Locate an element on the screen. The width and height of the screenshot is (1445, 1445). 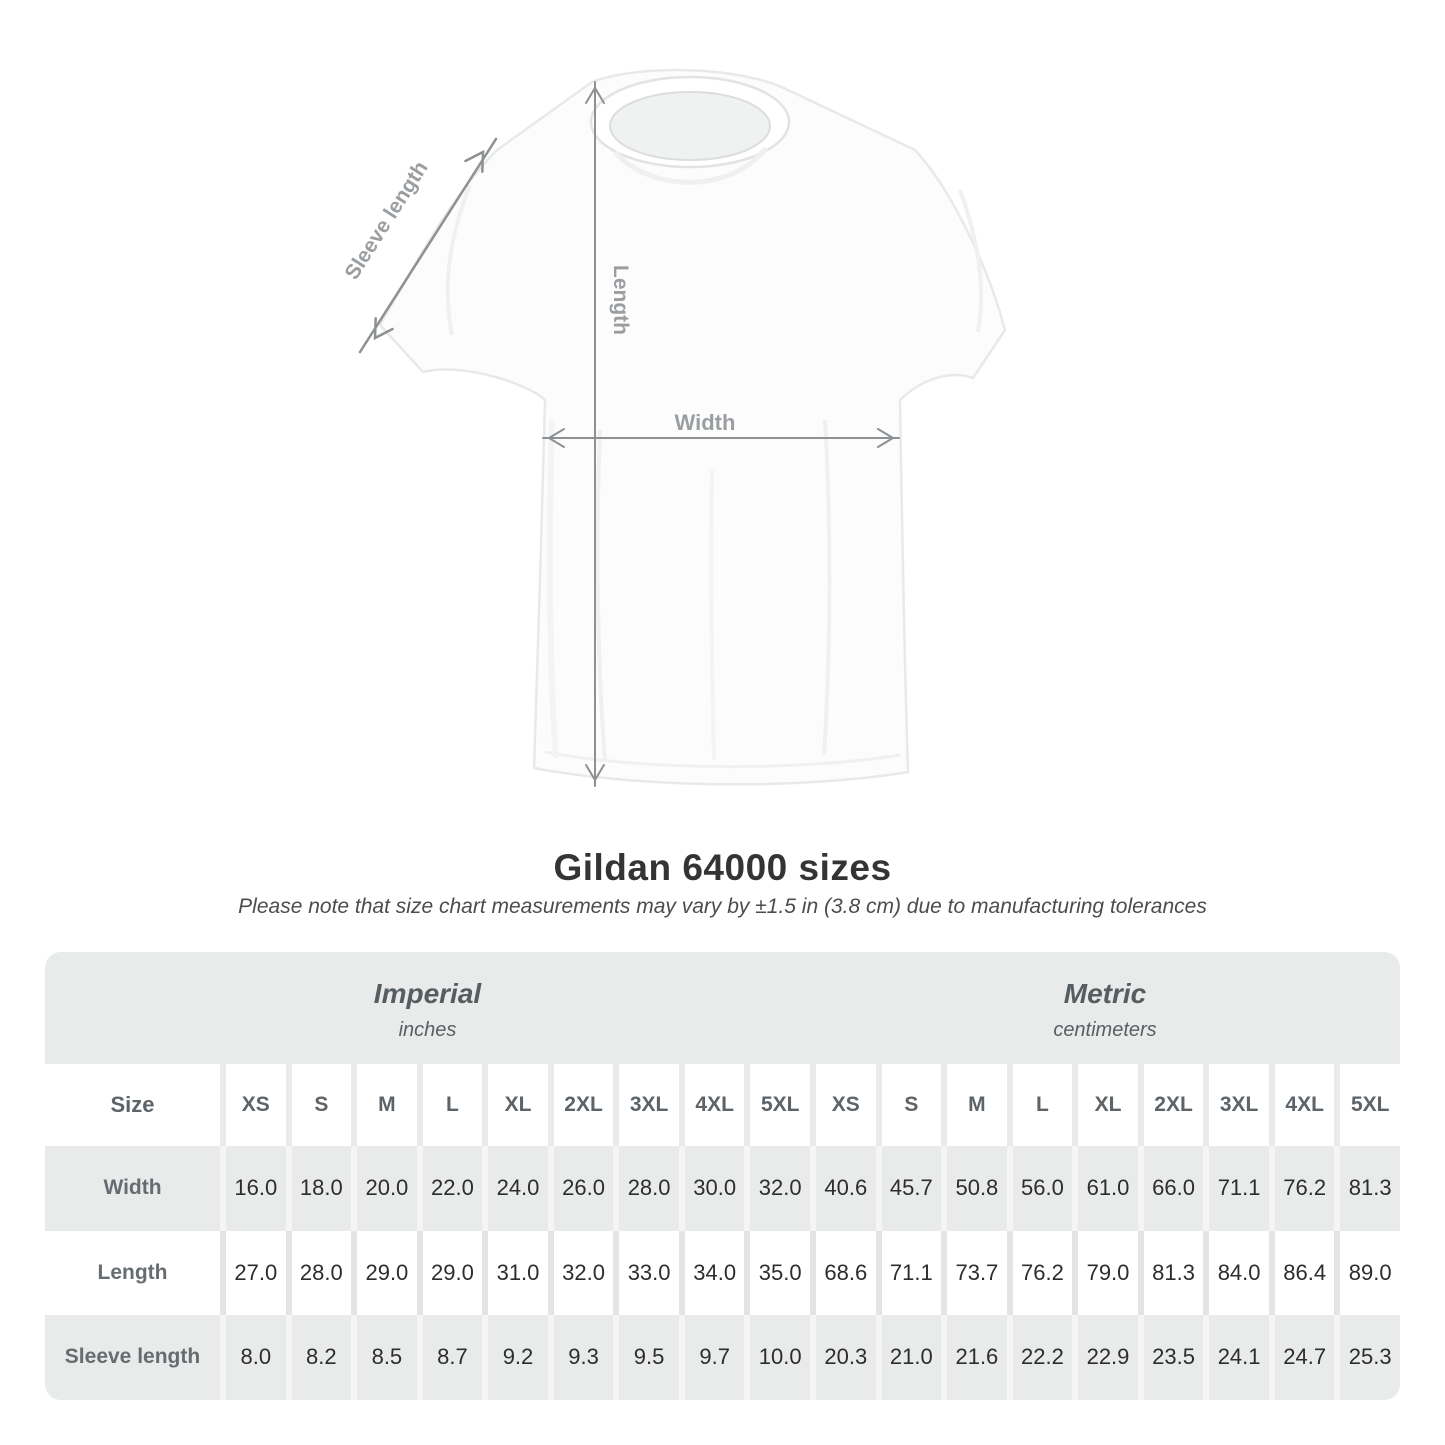
value-cell: 30.0 is located at coordinates (714, 1188).